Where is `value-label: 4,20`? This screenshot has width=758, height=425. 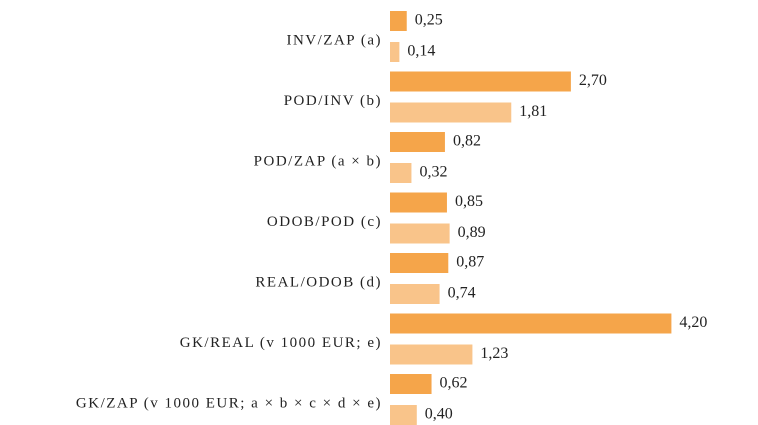
value-label: 4,20 is located at coordinates (693, 322).